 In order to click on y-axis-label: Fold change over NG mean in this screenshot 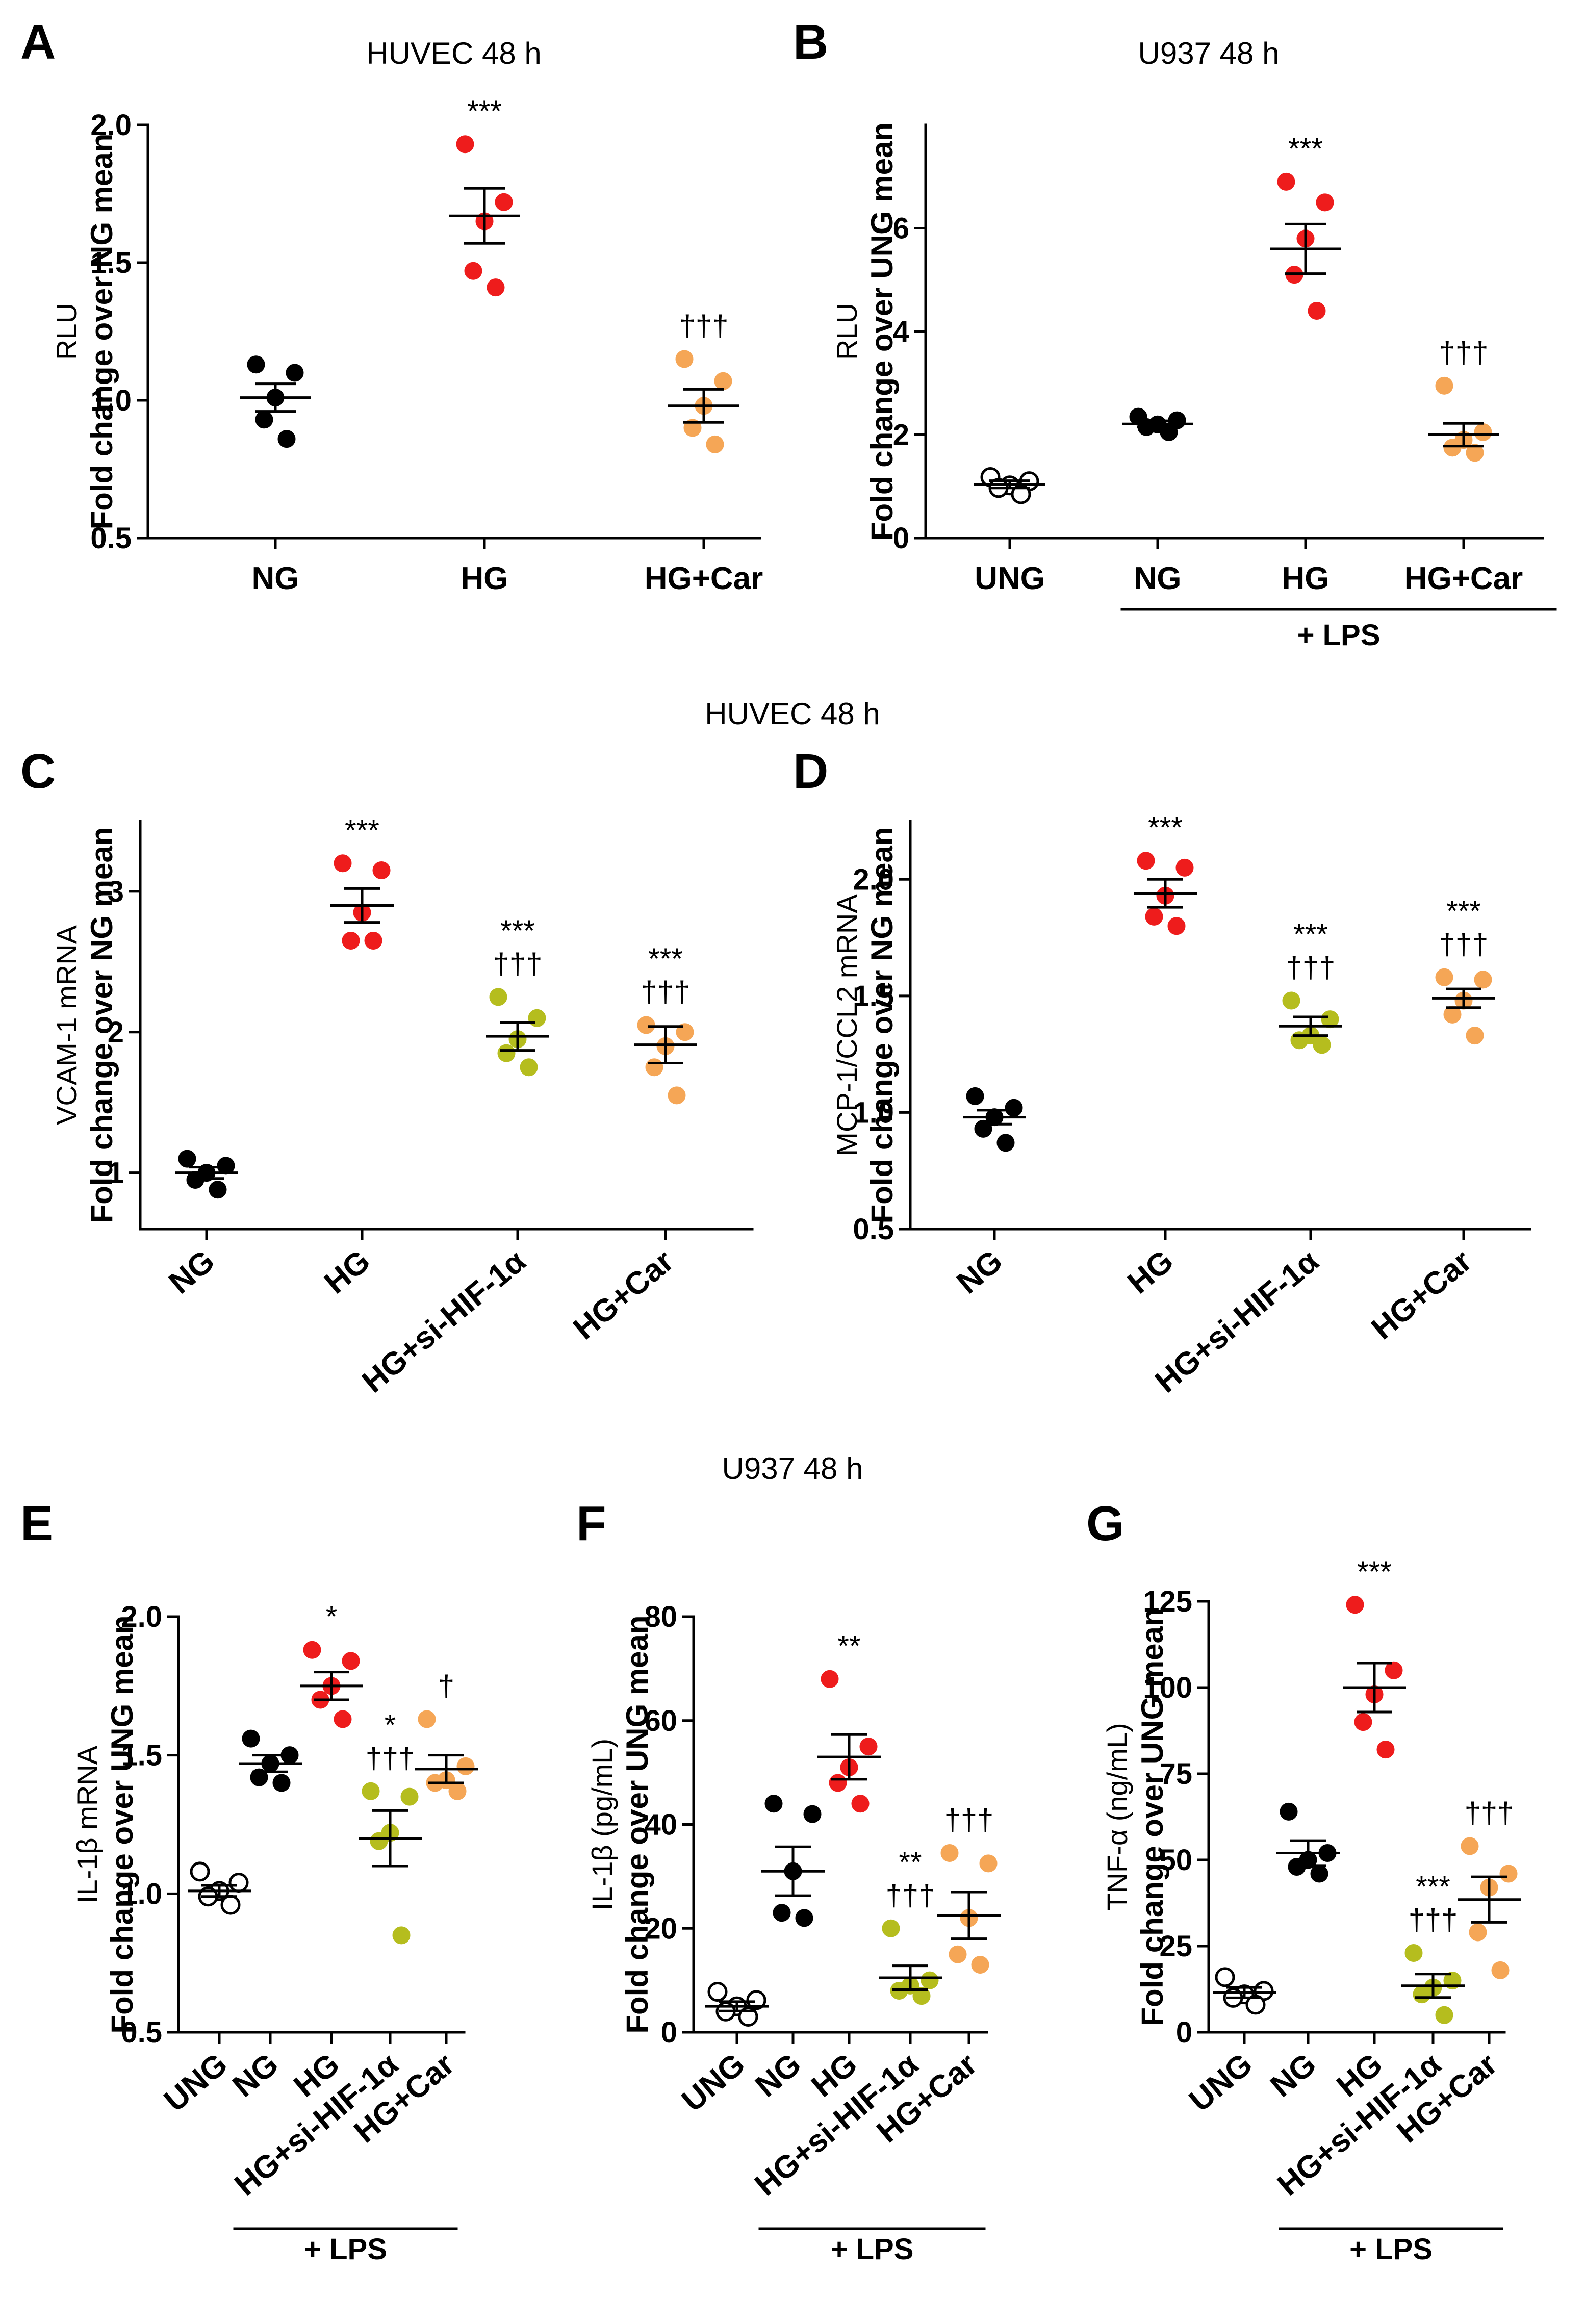, I will do `click(882, 1025)`.